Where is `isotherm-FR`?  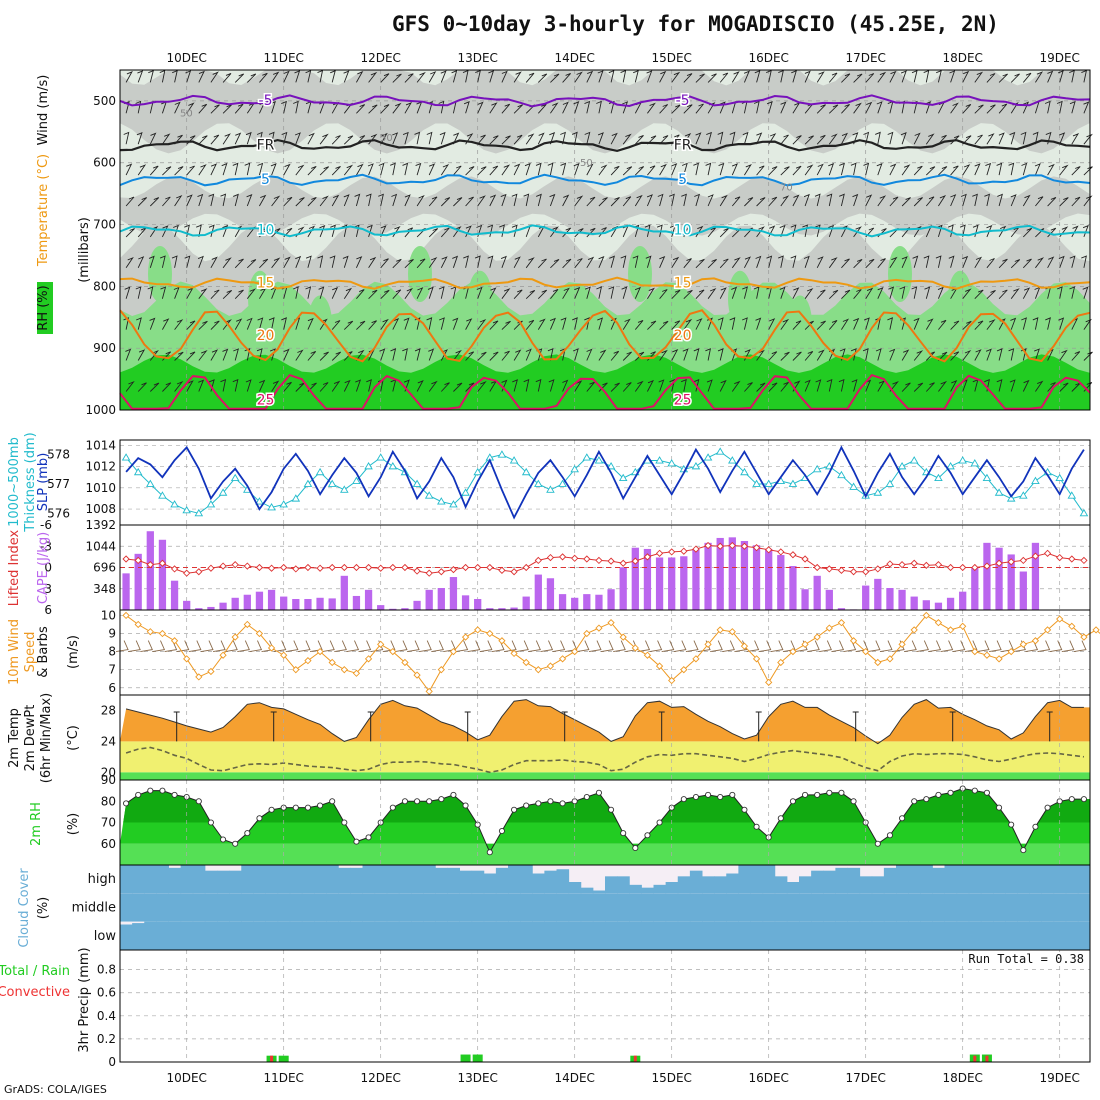
isotherm-FR is located at coordinates (605, 145).